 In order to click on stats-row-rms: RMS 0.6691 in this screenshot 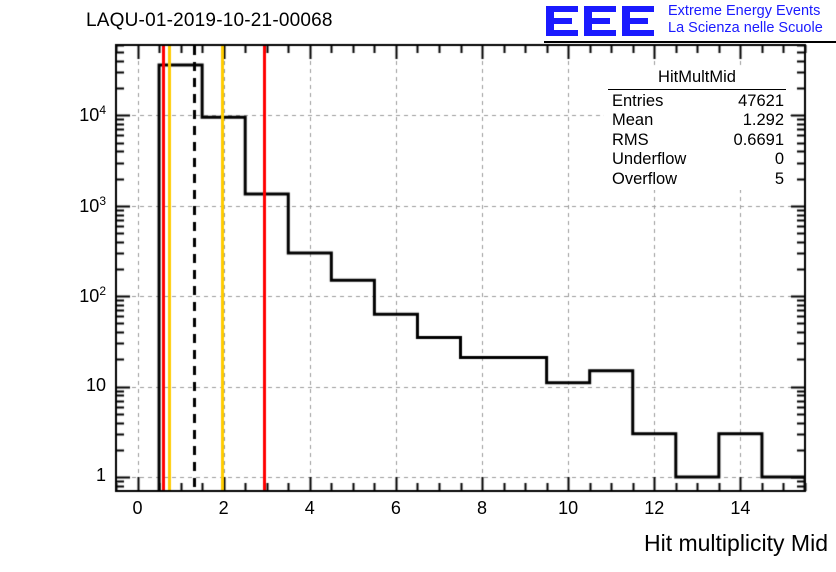, I will do `click(697, 141)`.